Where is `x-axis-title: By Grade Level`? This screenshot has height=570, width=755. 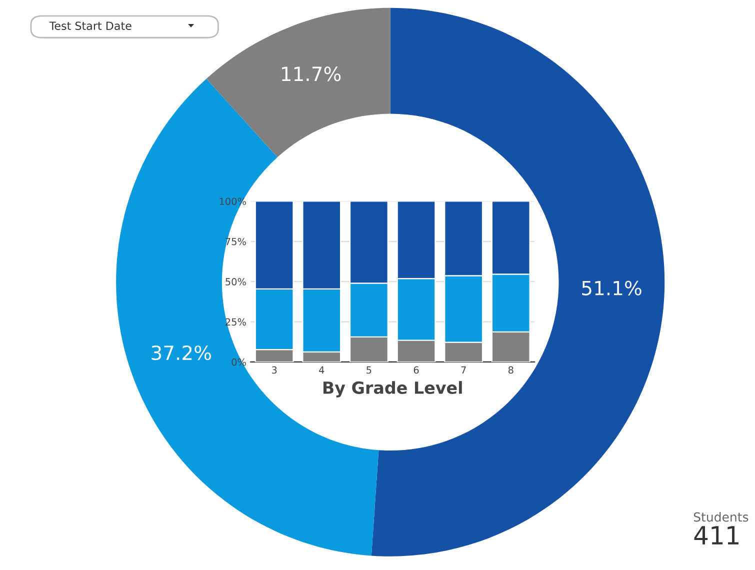
x-axis-title: By Grade Level is located at coordinates (392, 389).